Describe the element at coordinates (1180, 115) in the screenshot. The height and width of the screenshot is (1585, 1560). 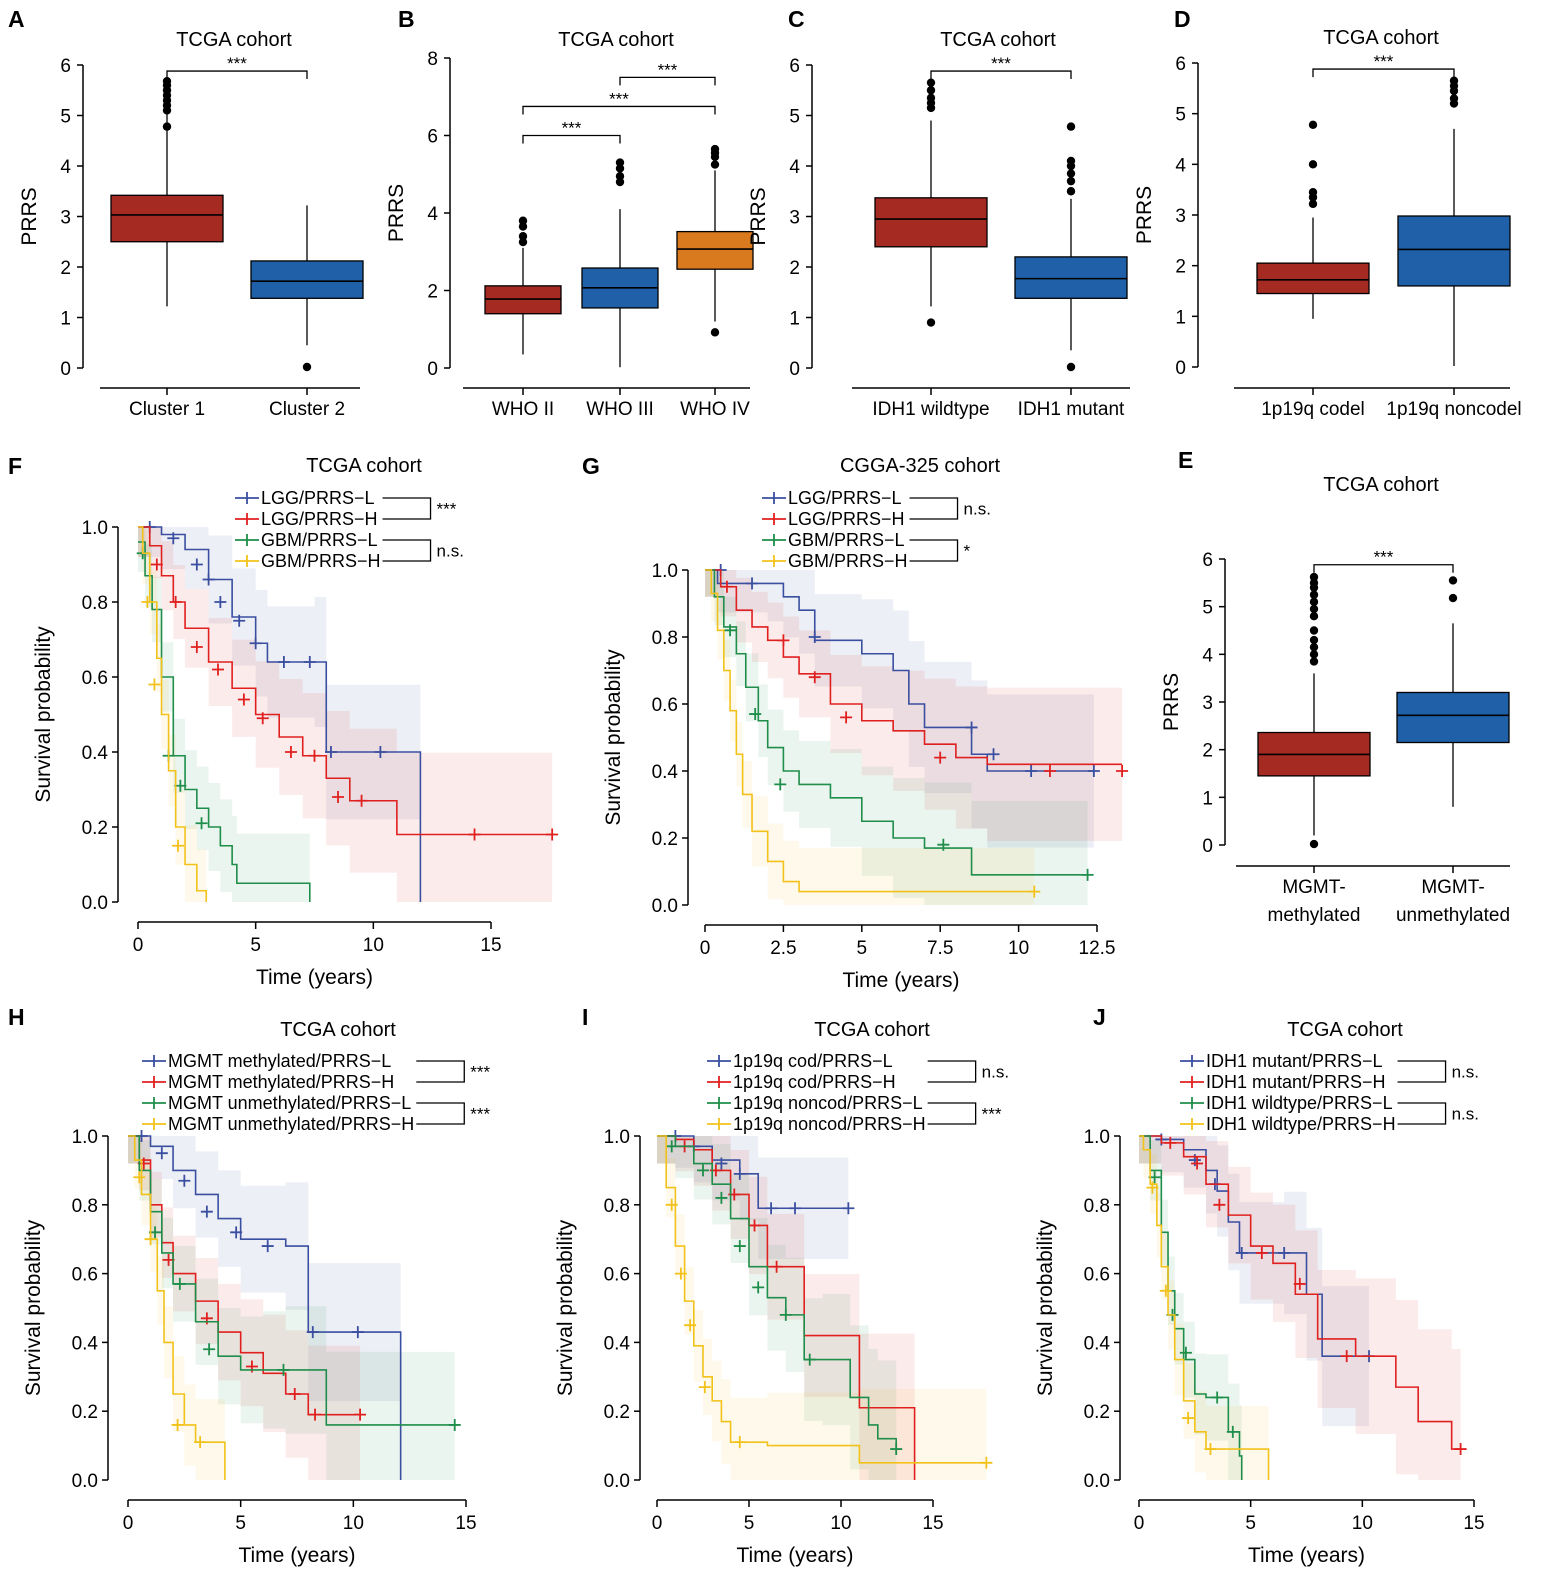
I see `y-tick-label: 5` at that location.